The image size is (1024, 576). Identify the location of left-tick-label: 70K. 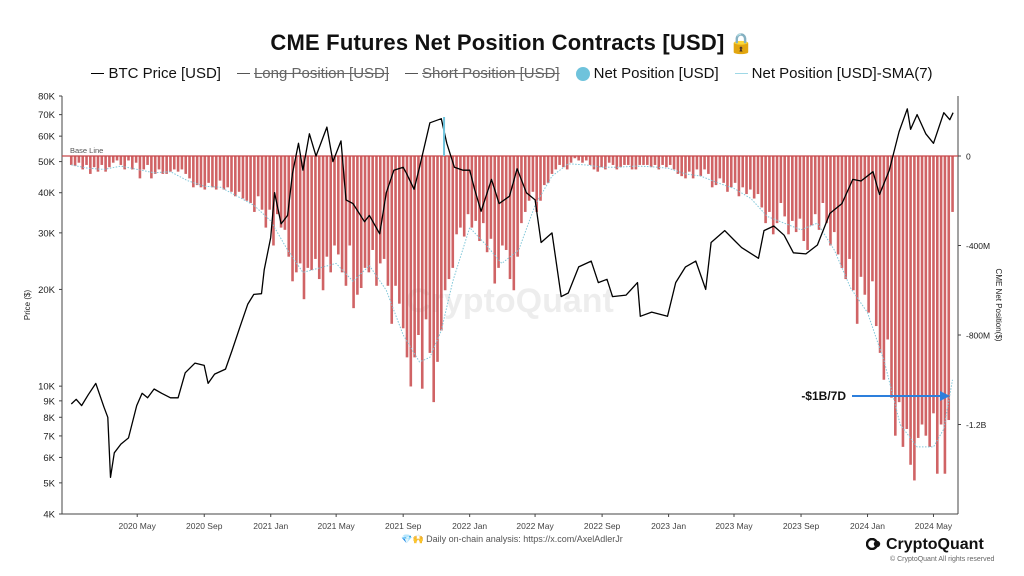
(47, 115).